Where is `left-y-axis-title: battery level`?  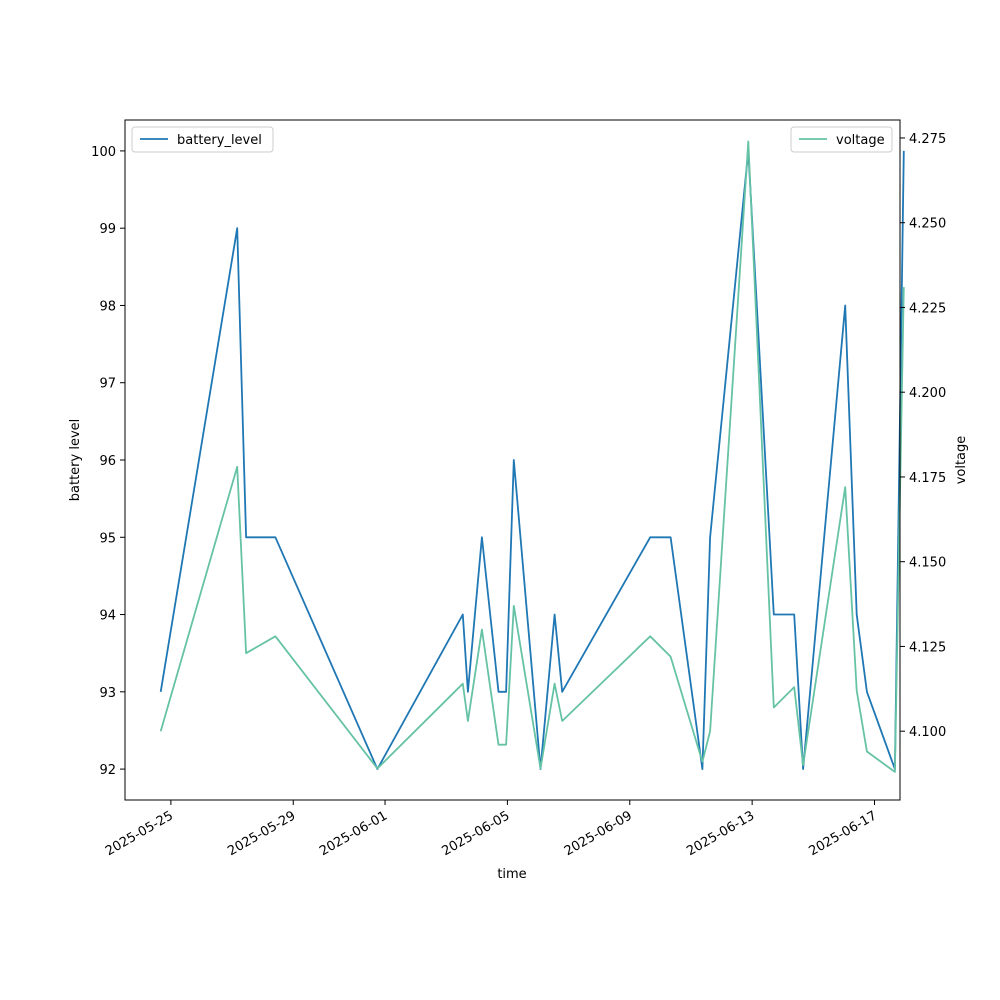
left-y-axis-title: battery level is located at coordinates (75, 460).